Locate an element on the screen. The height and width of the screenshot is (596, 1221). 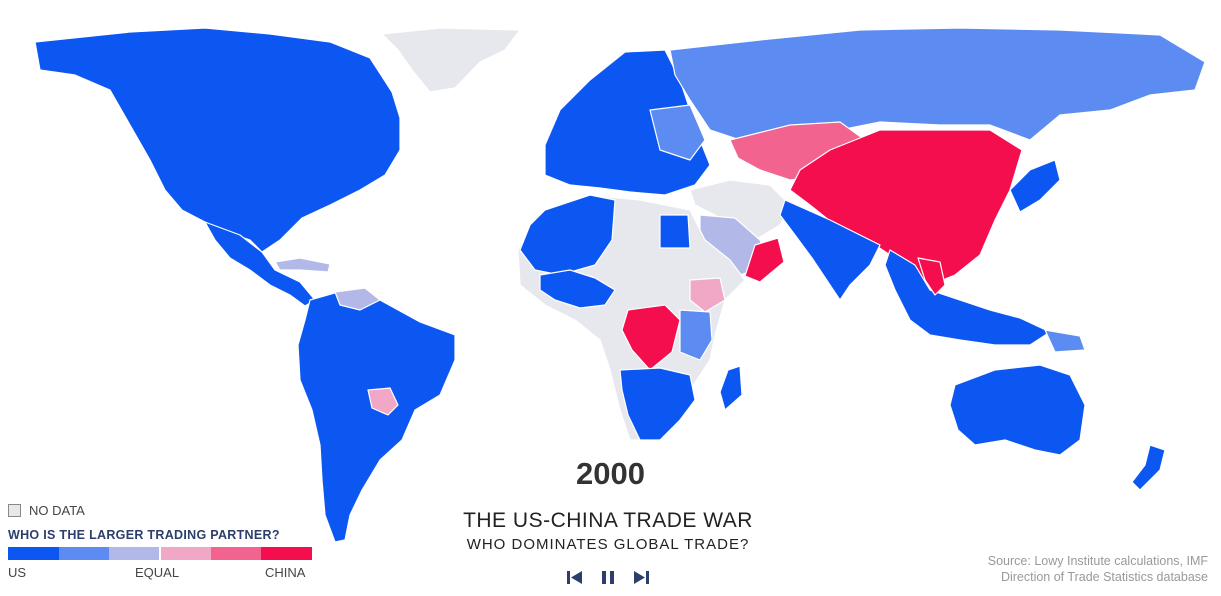
scale-step-china is located at coordinates (287, 553).